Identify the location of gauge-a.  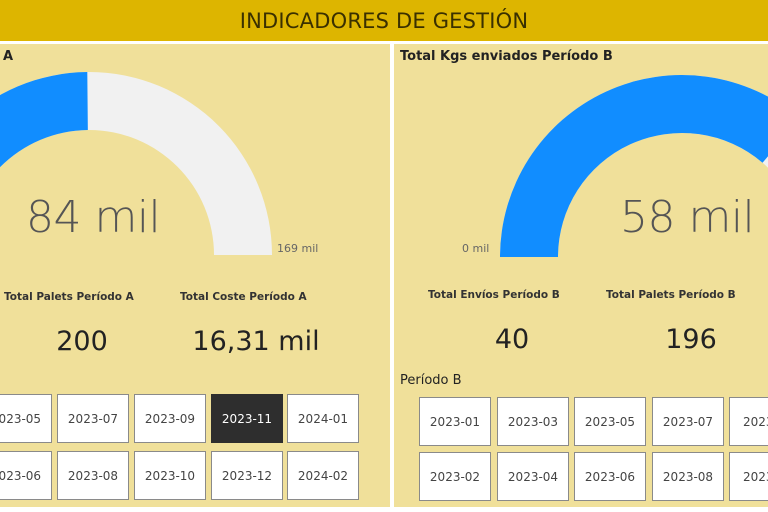
(136, 163).